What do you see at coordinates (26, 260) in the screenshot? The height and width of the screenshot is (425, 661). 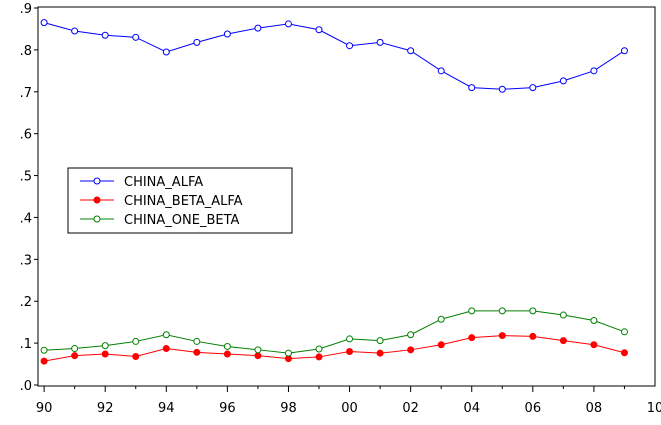 I see `y-tick-label: .3` at bounding box center [26, 260].